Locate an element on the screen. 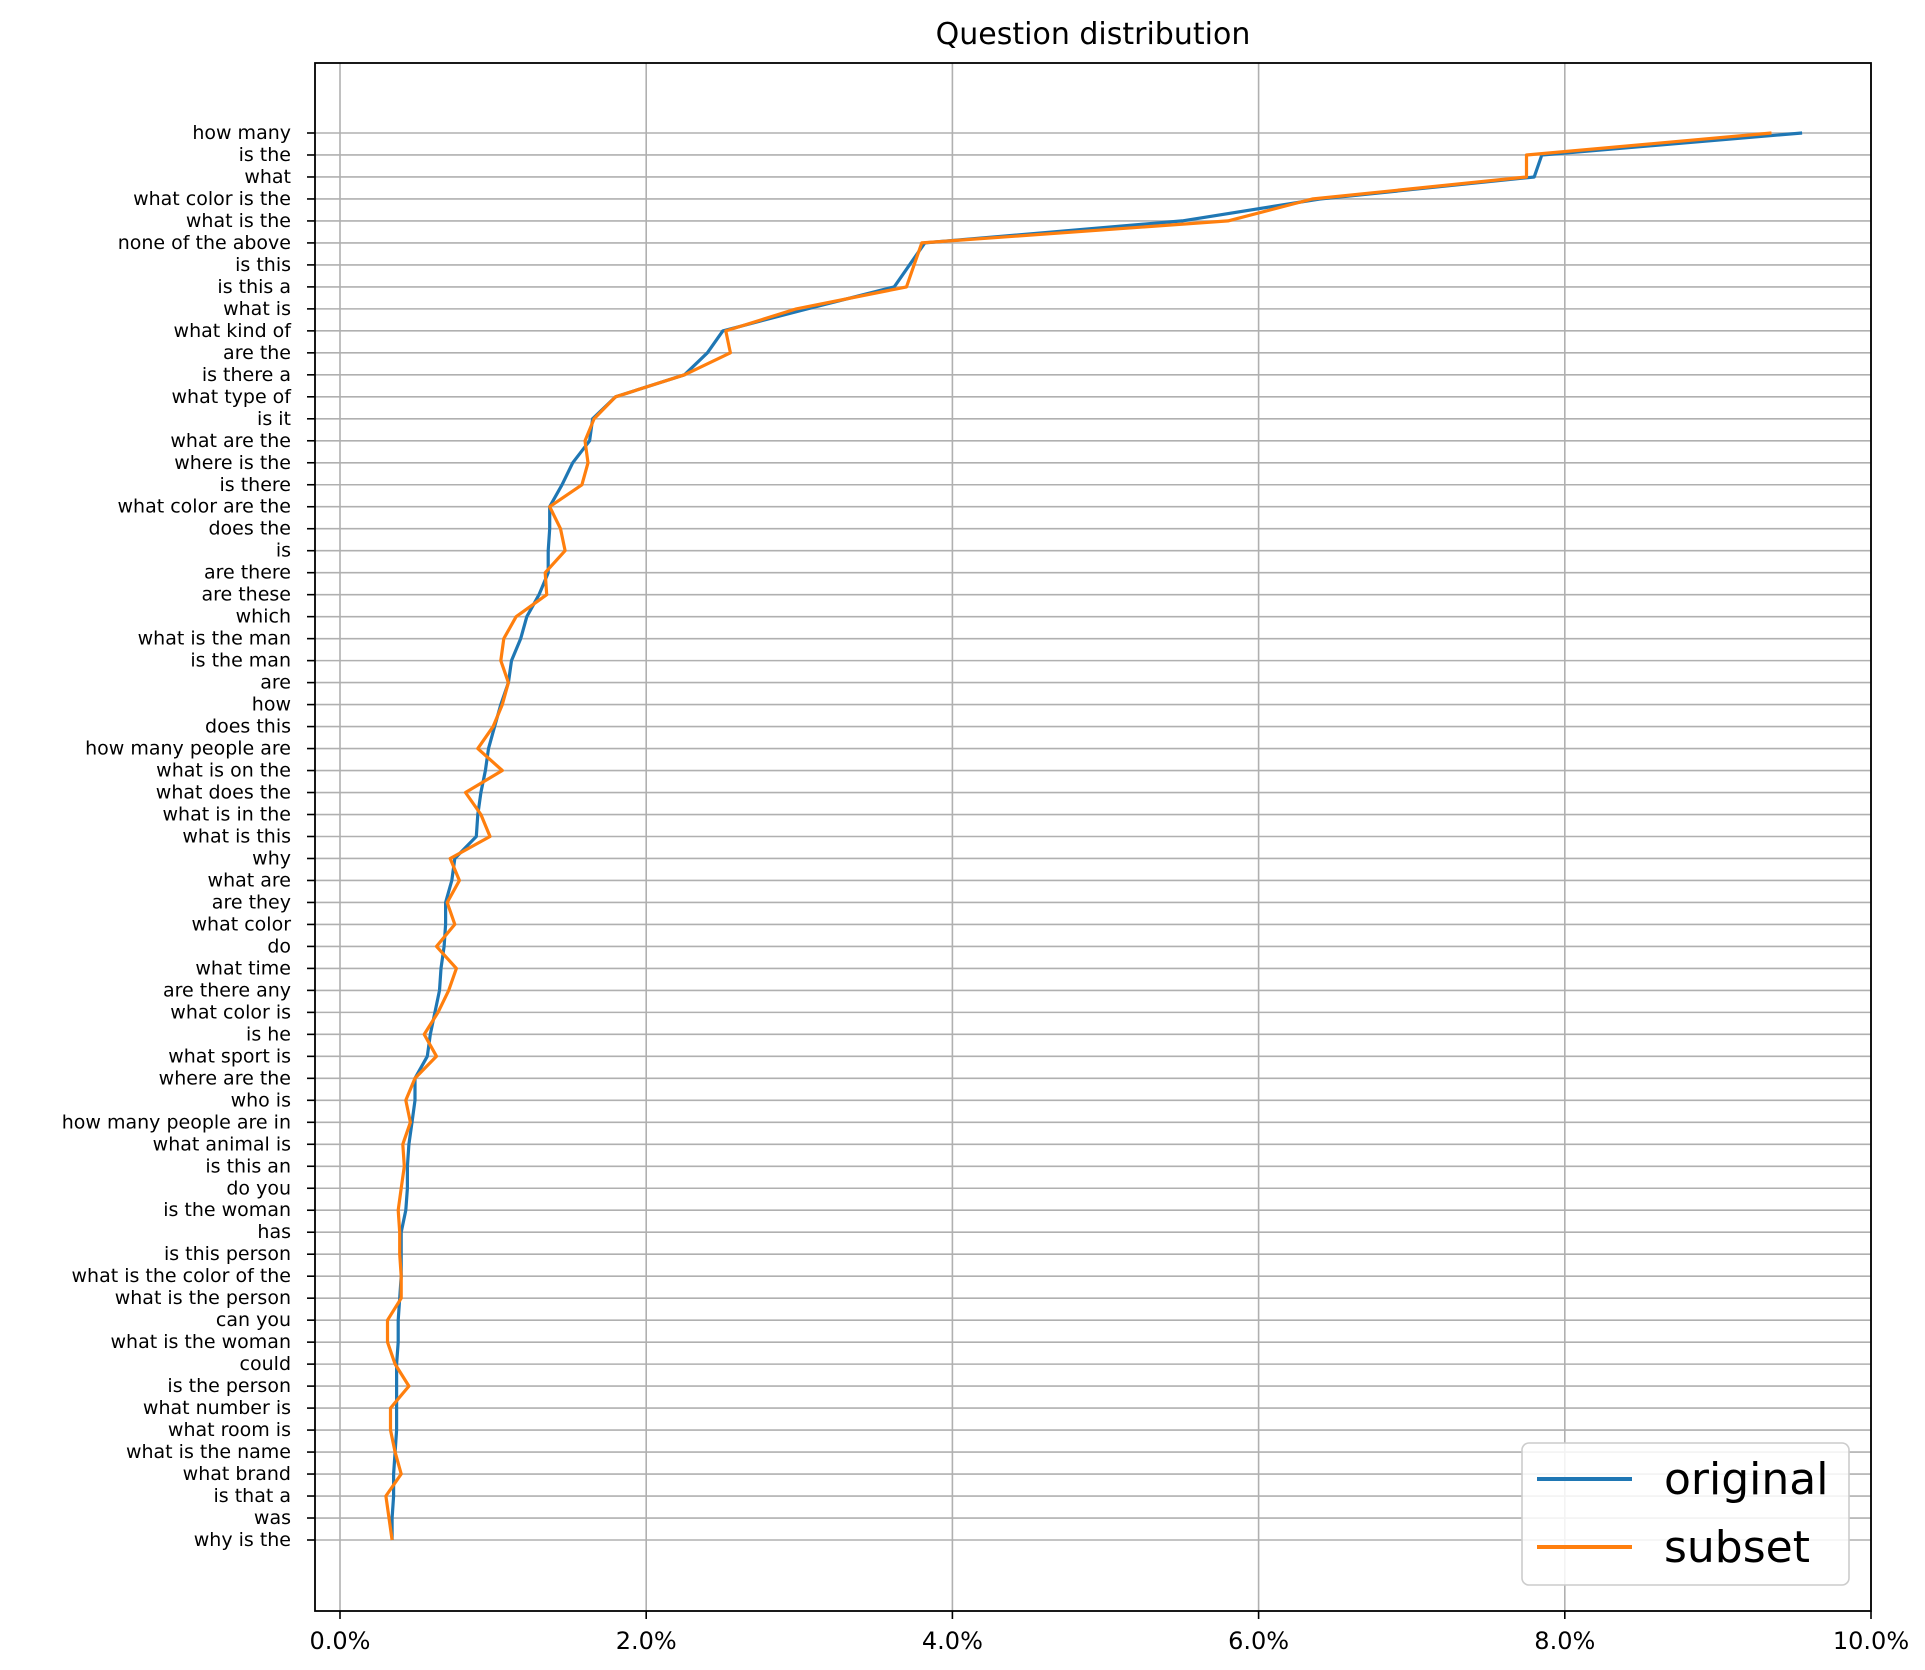  y-category-label: is the person is located at coordinates (229, 1386).